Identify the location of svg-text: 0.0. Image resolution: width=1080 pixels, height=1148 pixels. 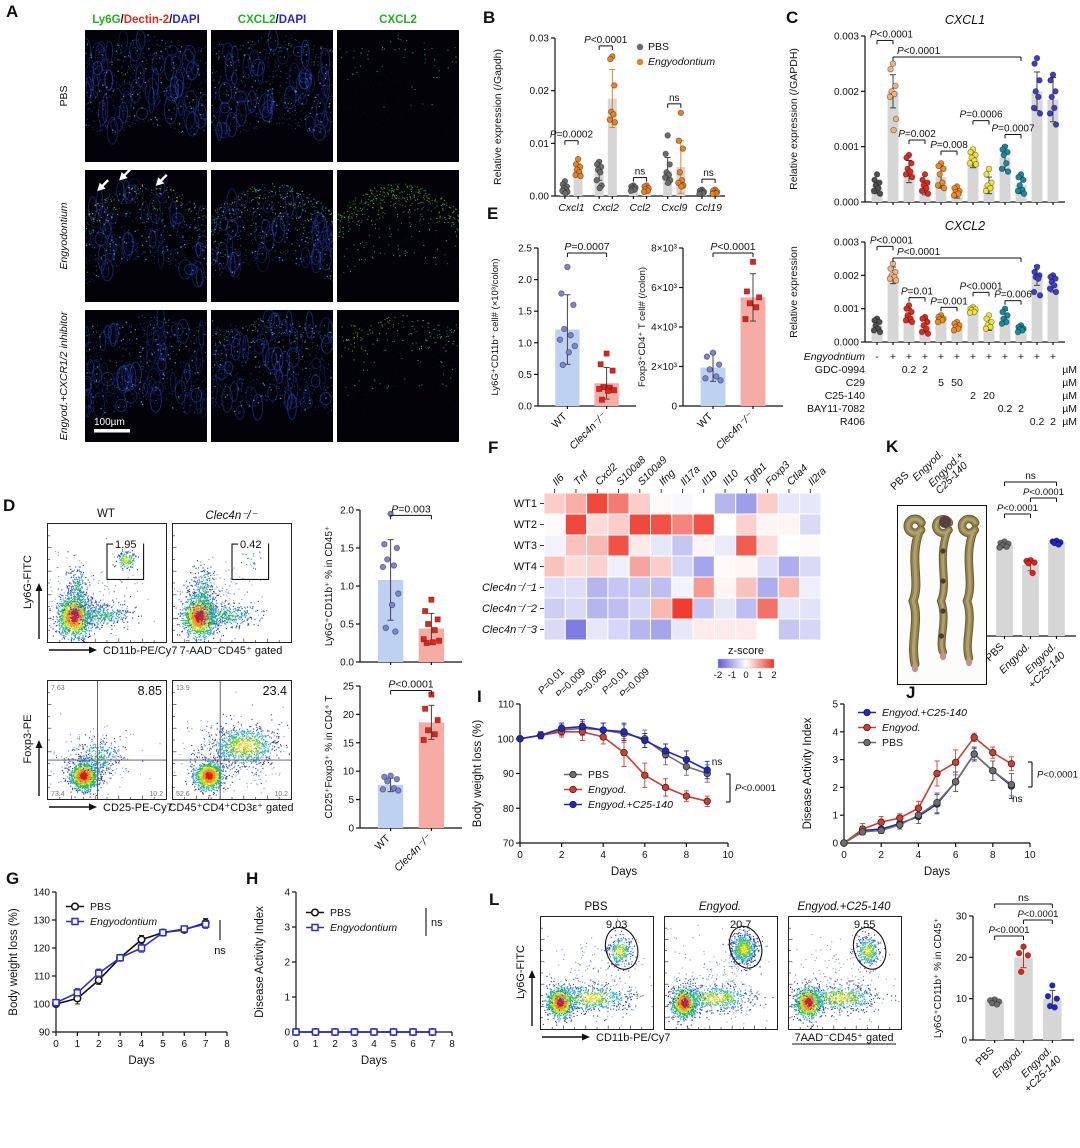
(347, 663).